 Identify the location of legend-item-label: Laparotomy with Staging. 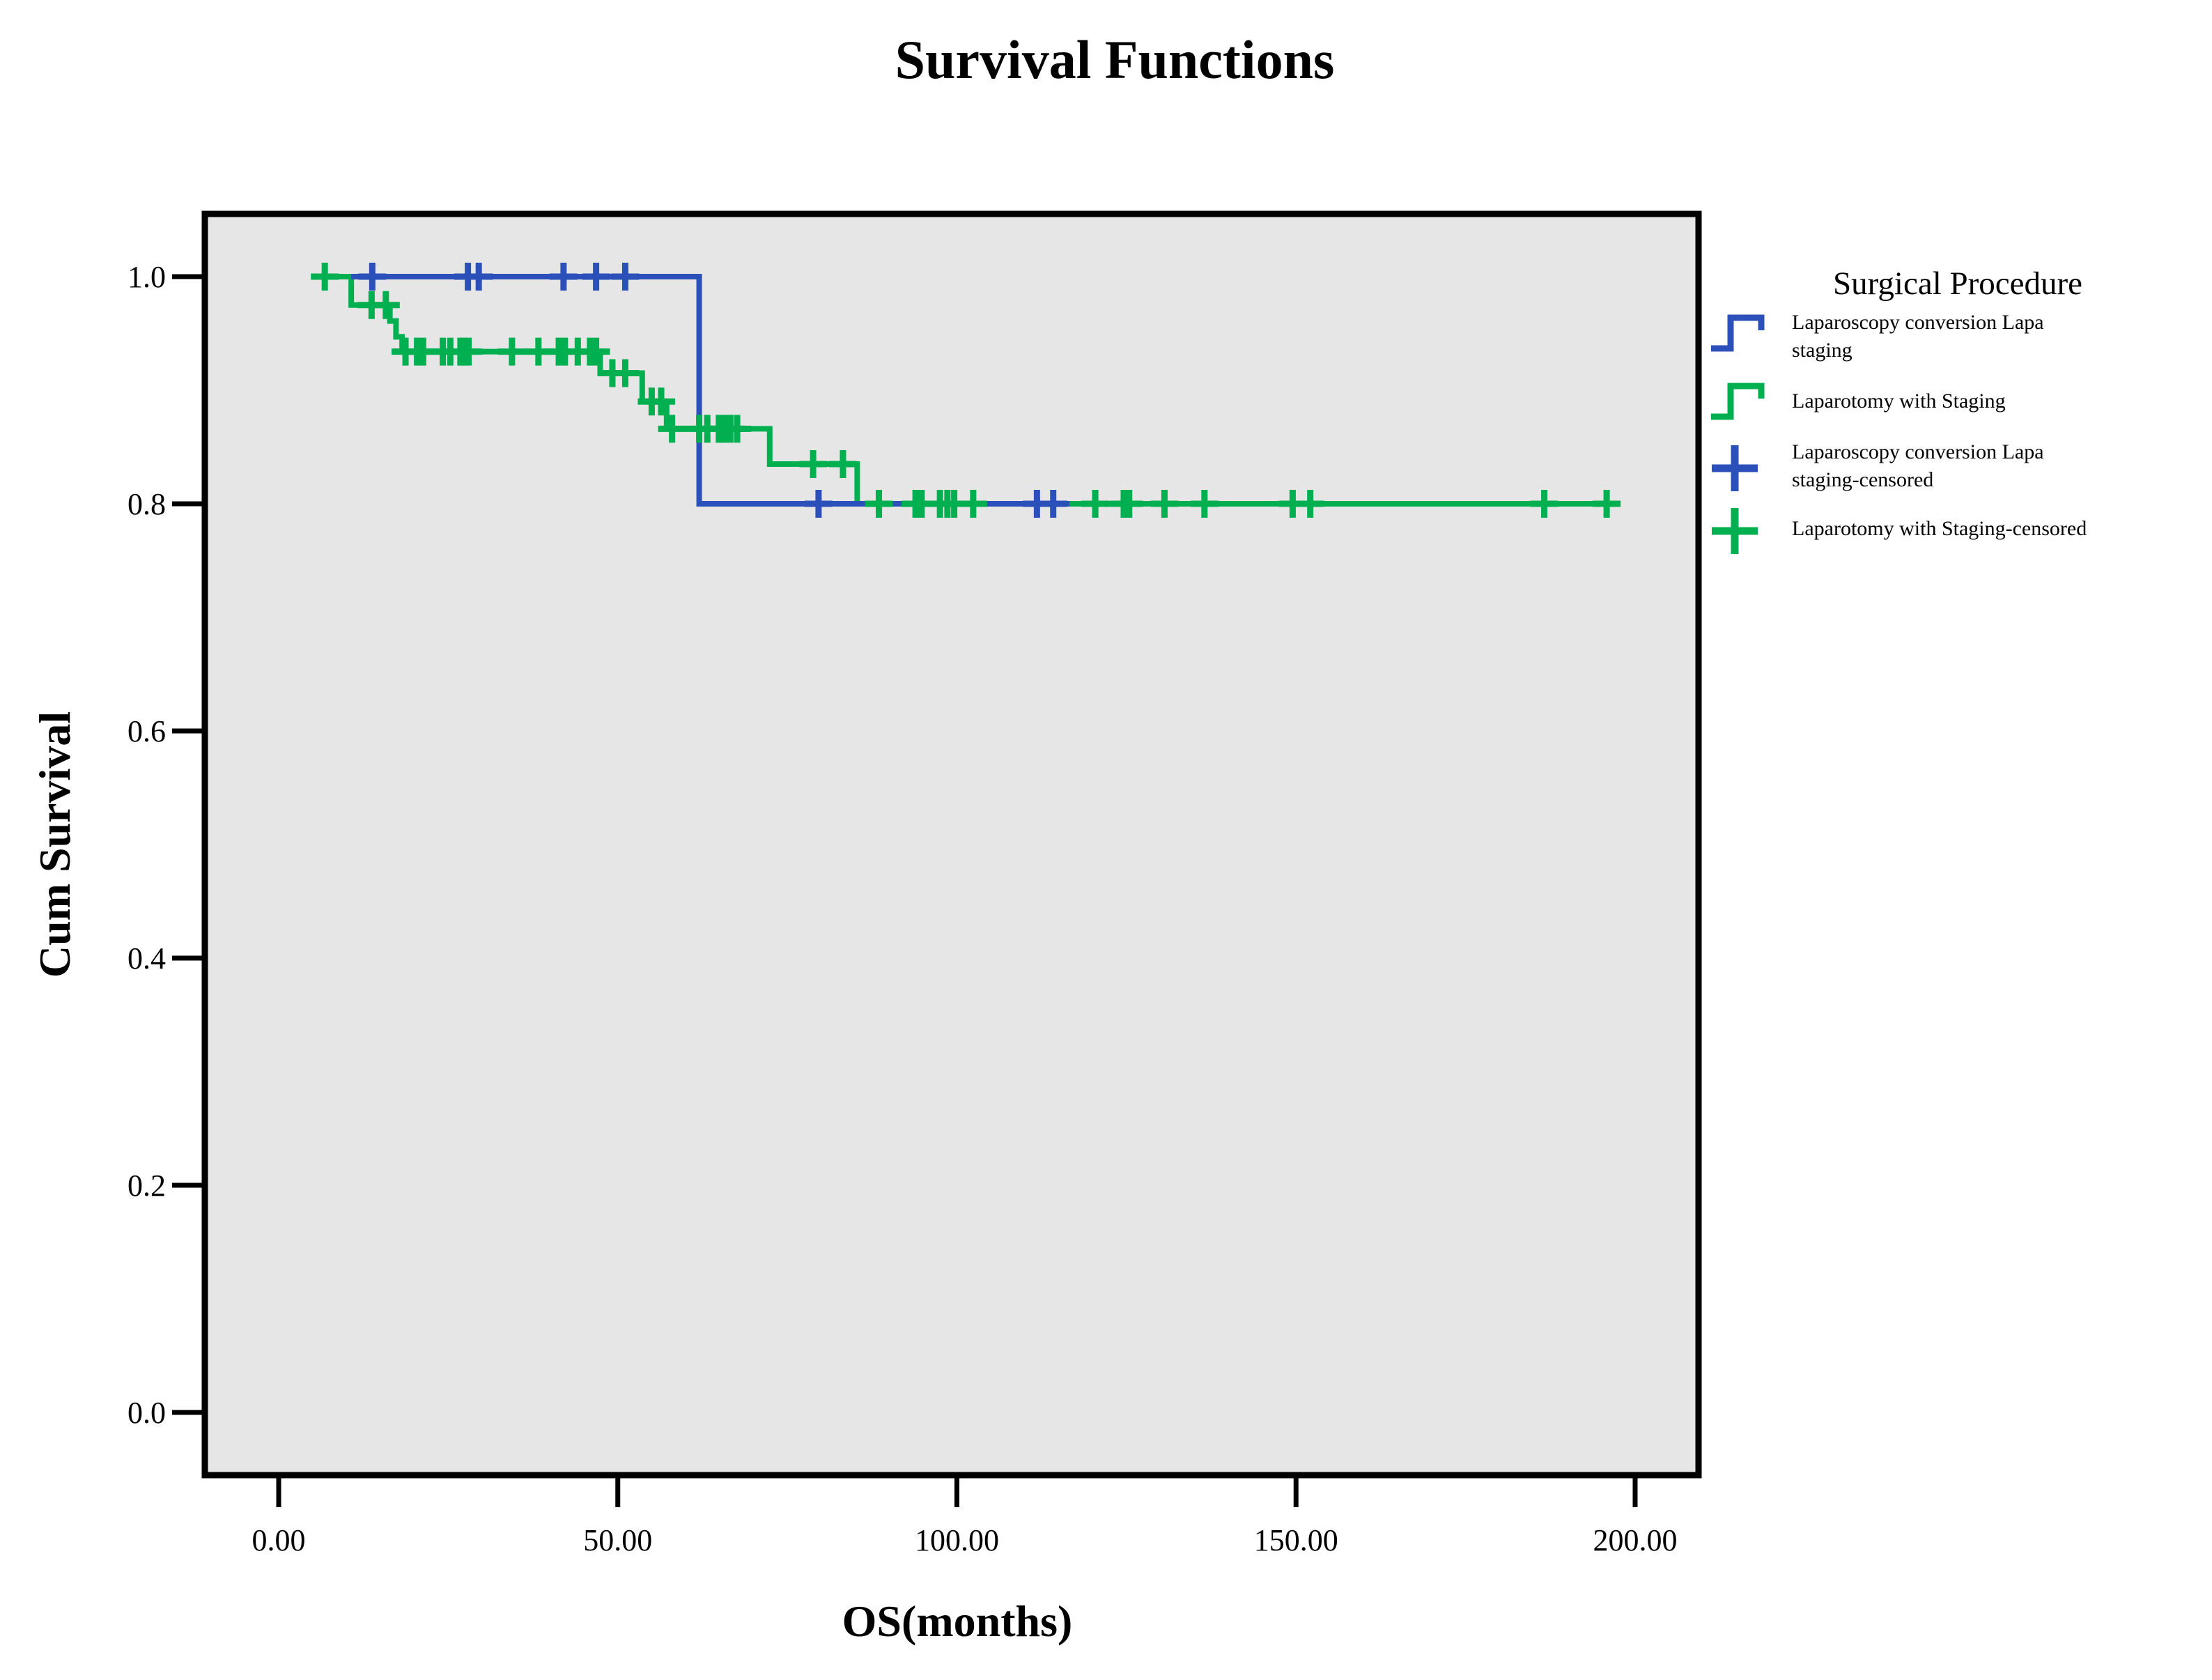
(1899, 401).